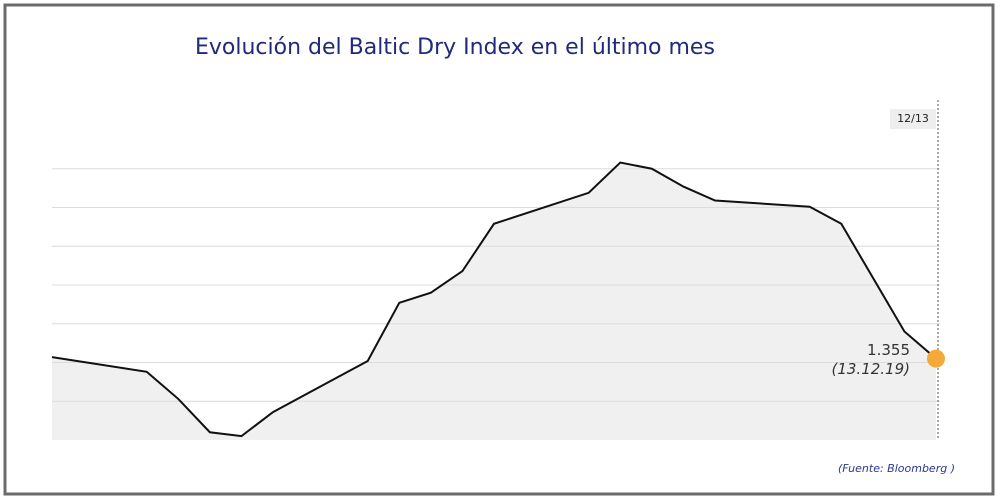 The height and width of the screenshot is (500, 1000). What do you see at coordinates (888, 350) in the screenshot?
I see `value-label: 1.355` at bounding box center [888, 350].